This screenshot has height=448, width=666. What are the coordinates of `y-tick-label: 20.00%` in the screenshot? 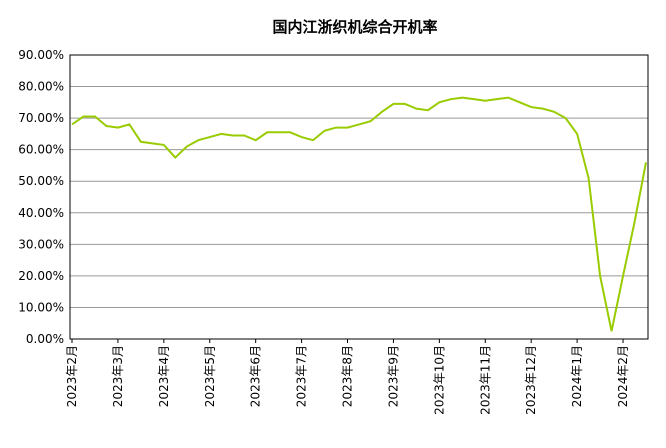 It's located at (41, 276).